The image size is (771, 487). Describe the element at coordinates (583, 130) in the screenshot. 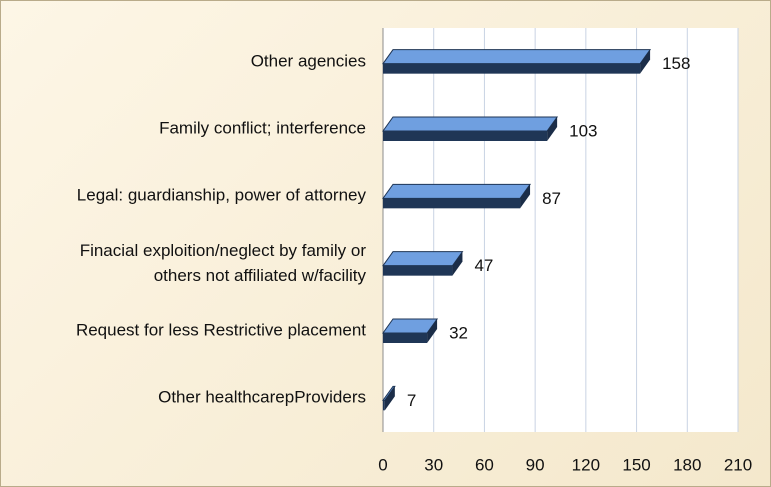

I see `value-label: 103` at that location.